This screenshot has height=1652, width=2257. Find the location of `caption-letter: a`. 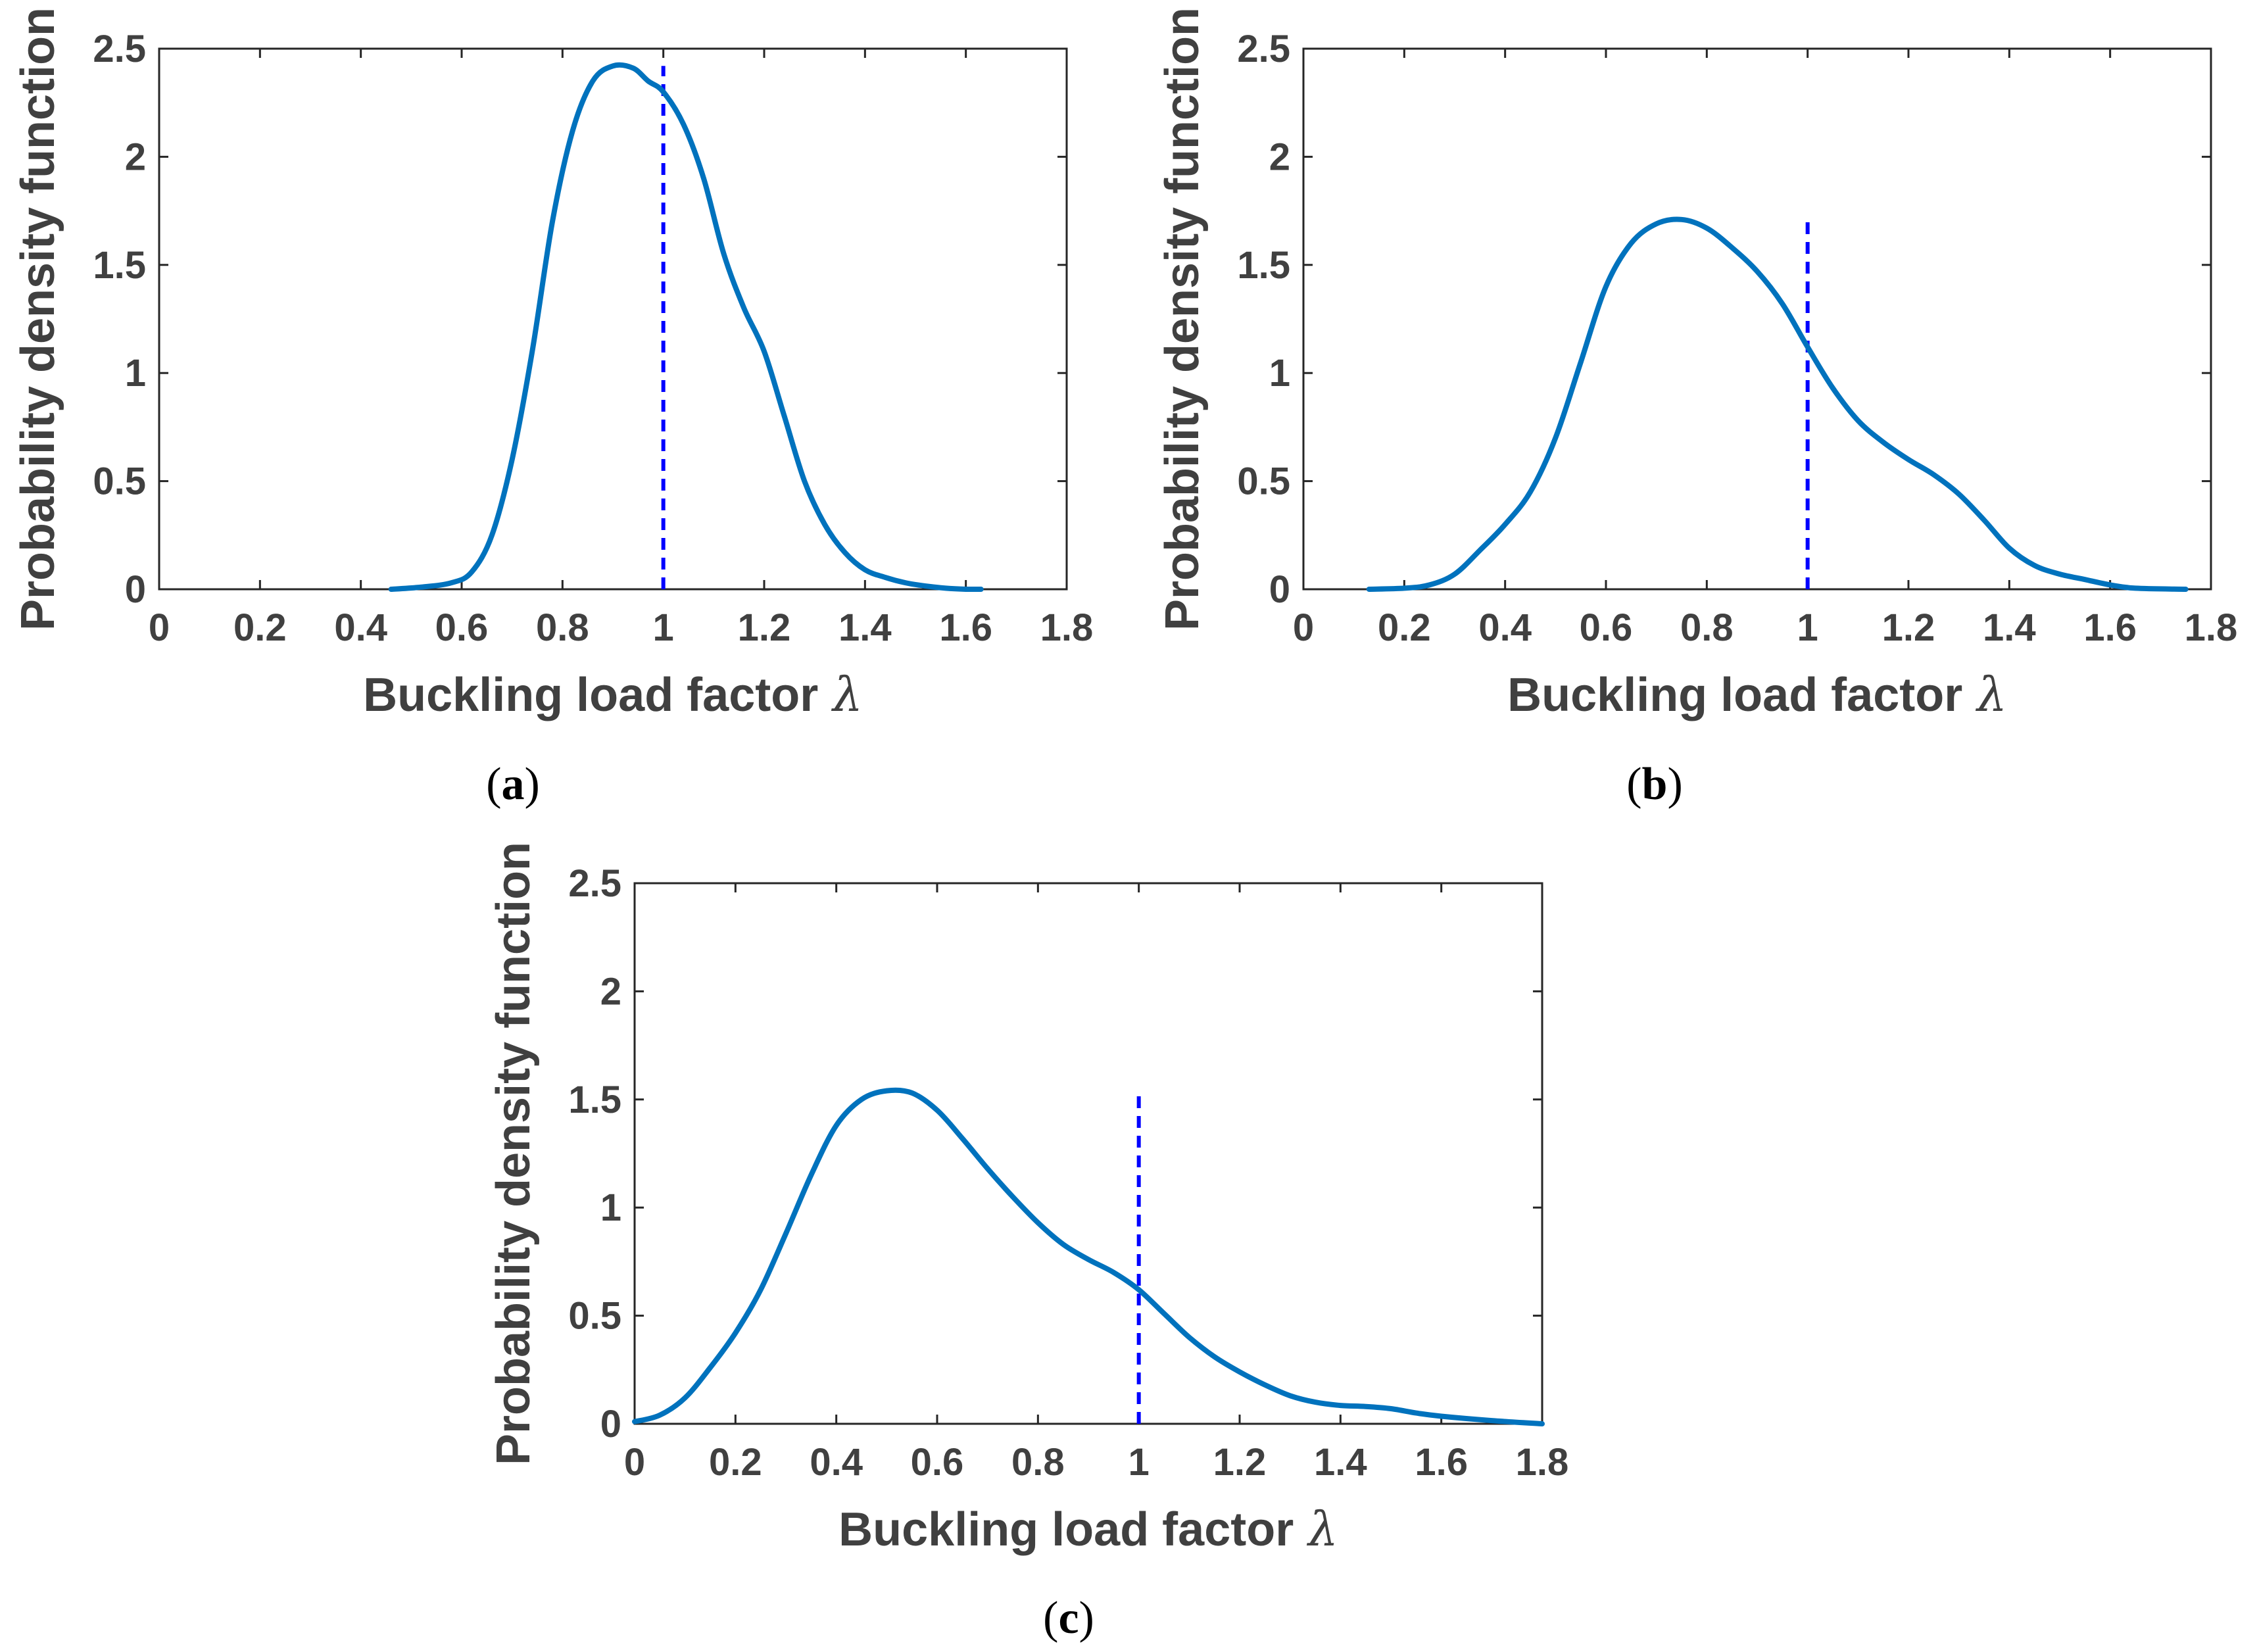

caption-letter: a is located at coordinates (513, 785).